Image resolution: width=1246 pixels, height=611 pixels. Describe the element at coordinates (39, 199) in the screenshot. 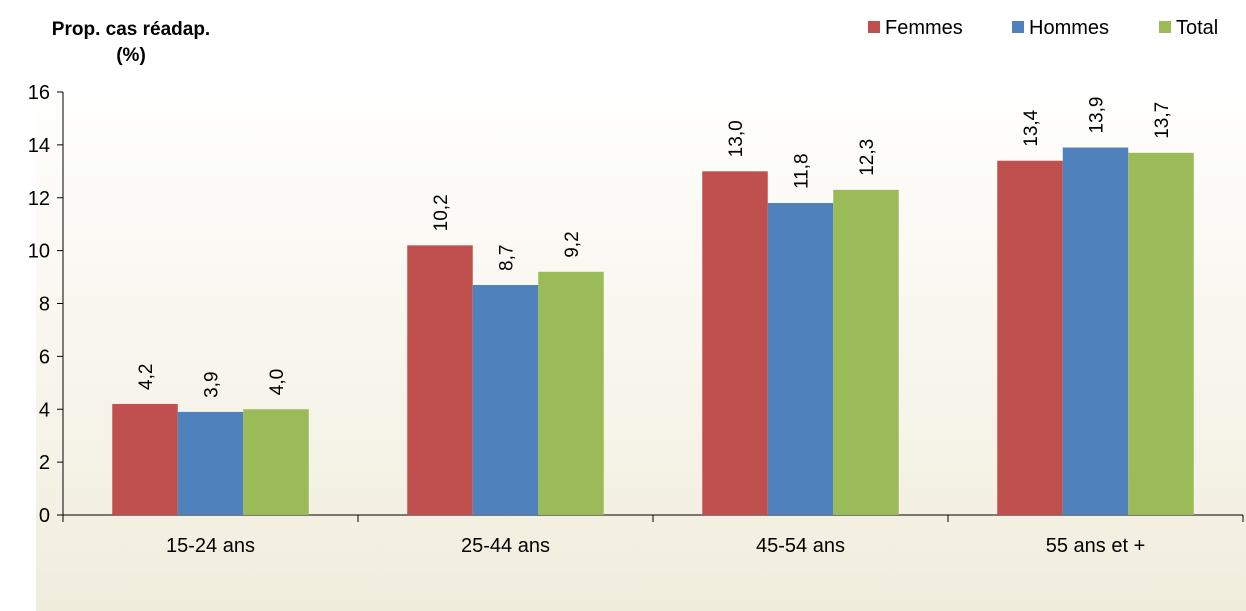

I see `y-tick-label: 12` at that location.